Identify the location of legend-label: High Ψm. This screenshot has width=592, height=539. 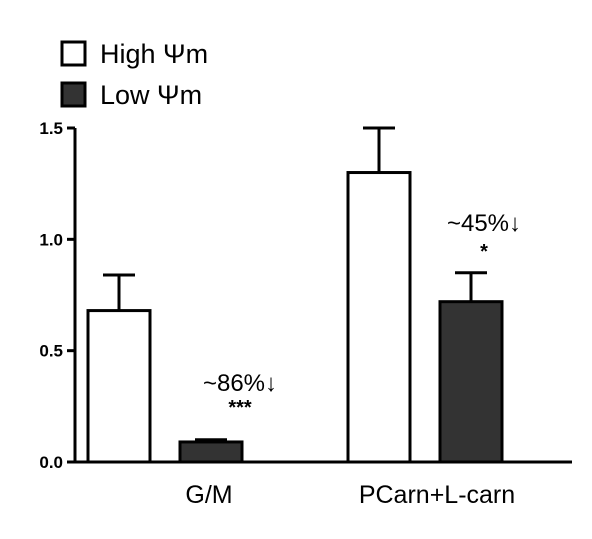
(154, 54).